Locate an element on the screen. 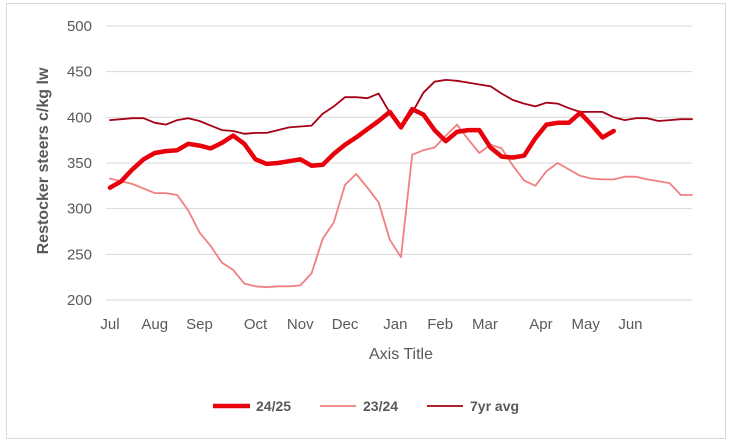 This screenshot has height=448, width=736. x-tick-label: Apr is located at coordinates (540, 324).